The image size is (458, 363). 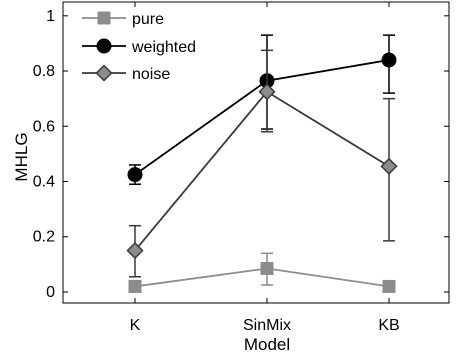 What do you see at coordinates (44, 181) in the screenshot?
I see `y-tick-label: 0.4` at bounding box center [44, 181].